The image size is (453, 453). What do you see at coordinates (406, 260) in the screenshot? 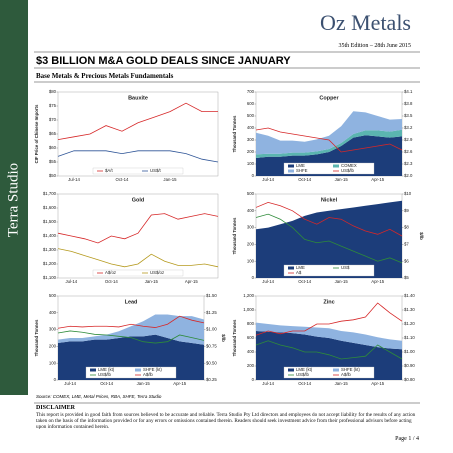
I see `y2-tick-label: $6` at bounding box center [406, 260].